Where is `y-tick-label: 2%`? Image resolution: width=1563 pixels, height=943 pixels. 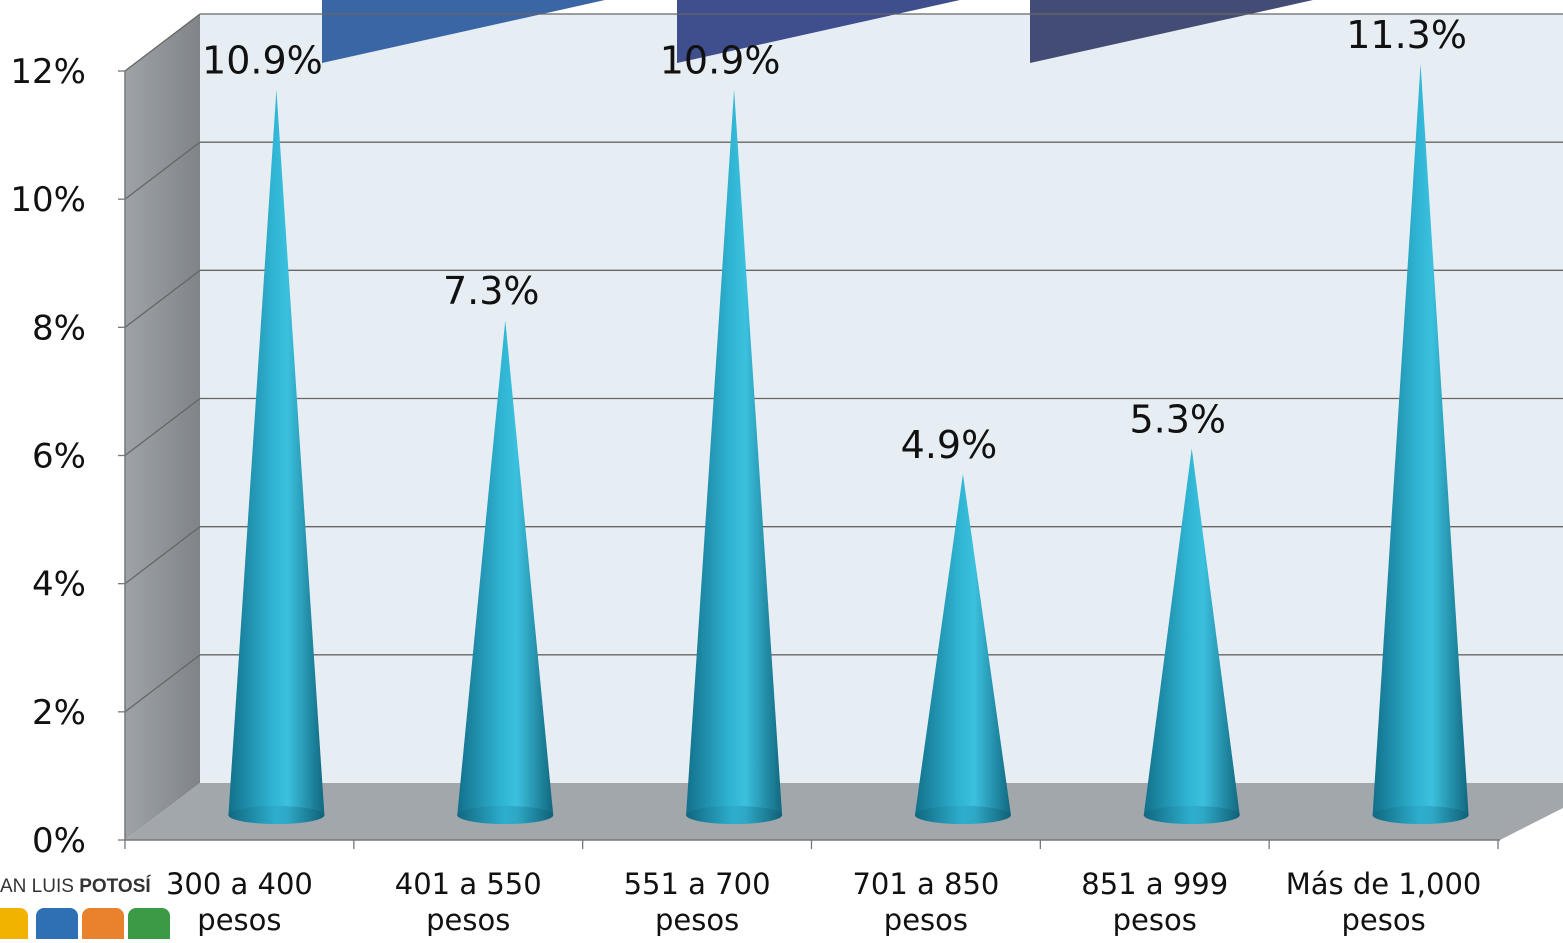 y-tick-label: 2% is located at coordinates (59, 713).